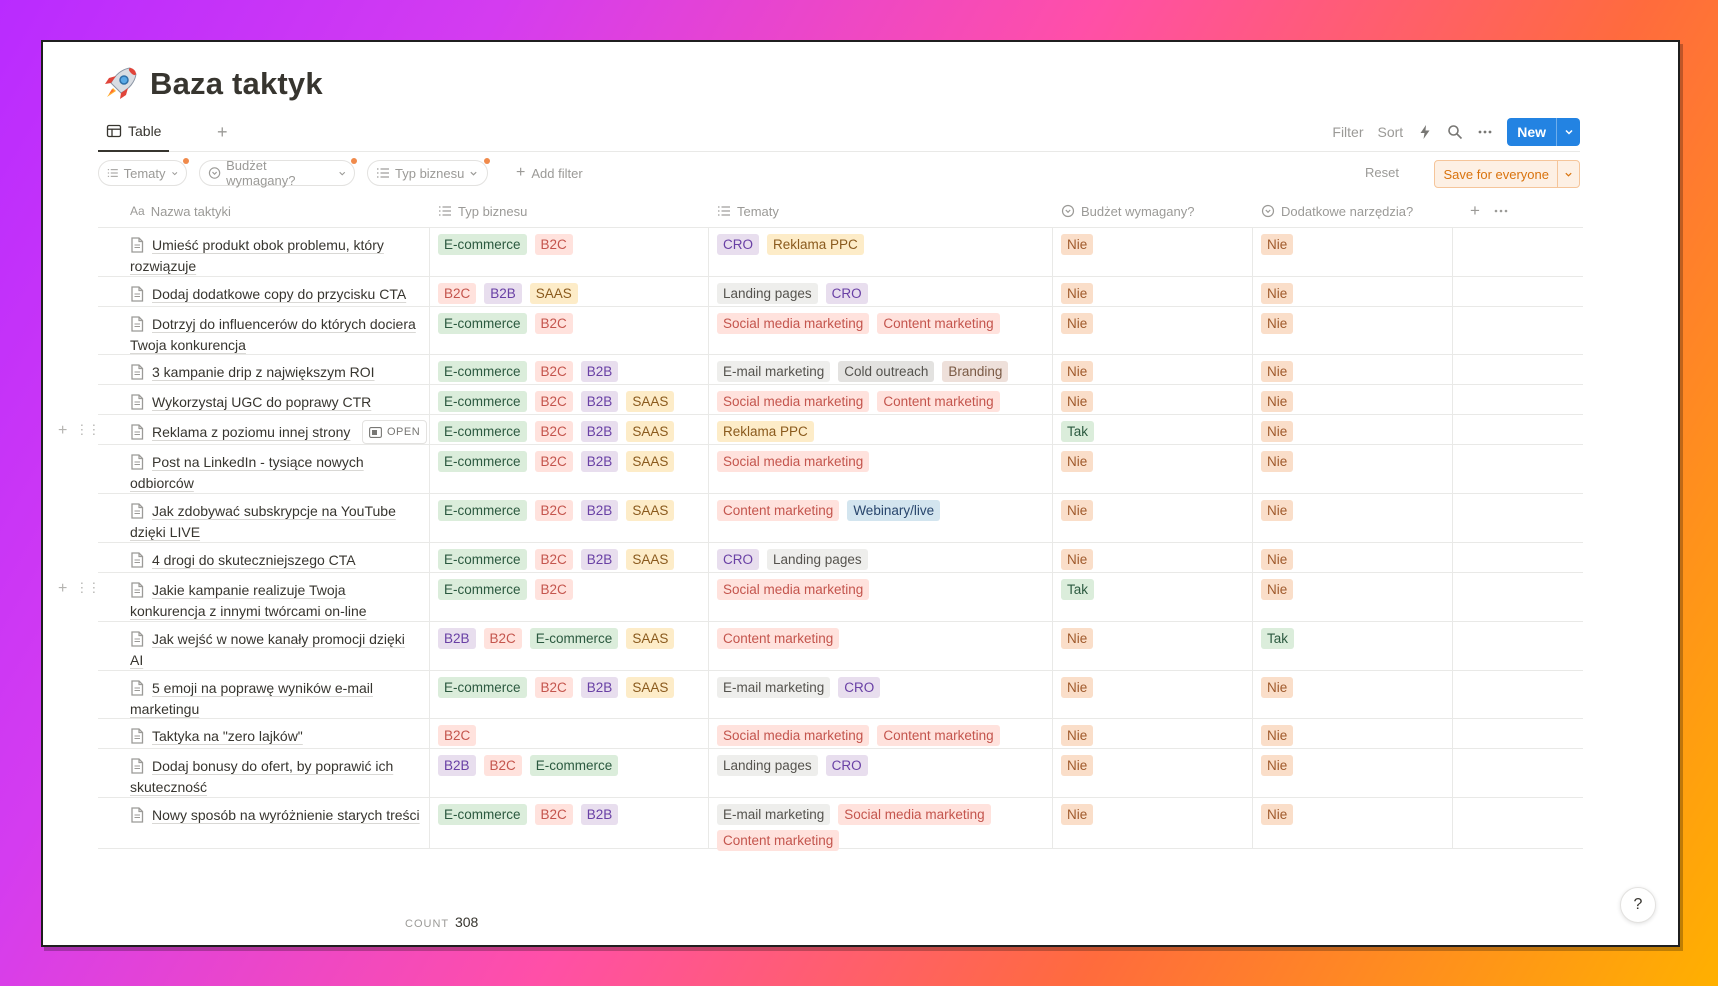 The height and width of the screenshot is (986, 1718). What do you see at coordinates (569, 330) in the screenshot?
I see `cell-typ-biznesu: E-commerce B2C` at bounding box center [569, 330].